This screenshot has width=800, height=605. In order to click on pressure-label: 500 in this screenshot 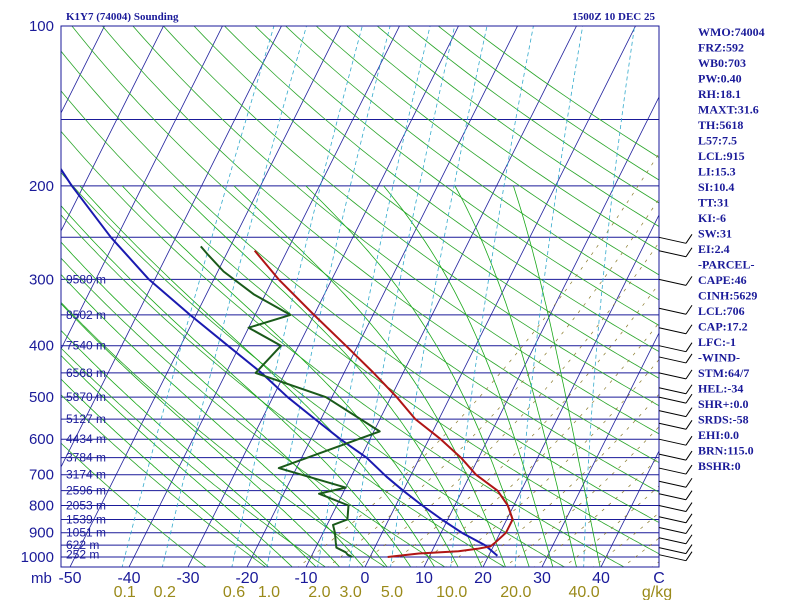, I will do `click(41, 397)`.